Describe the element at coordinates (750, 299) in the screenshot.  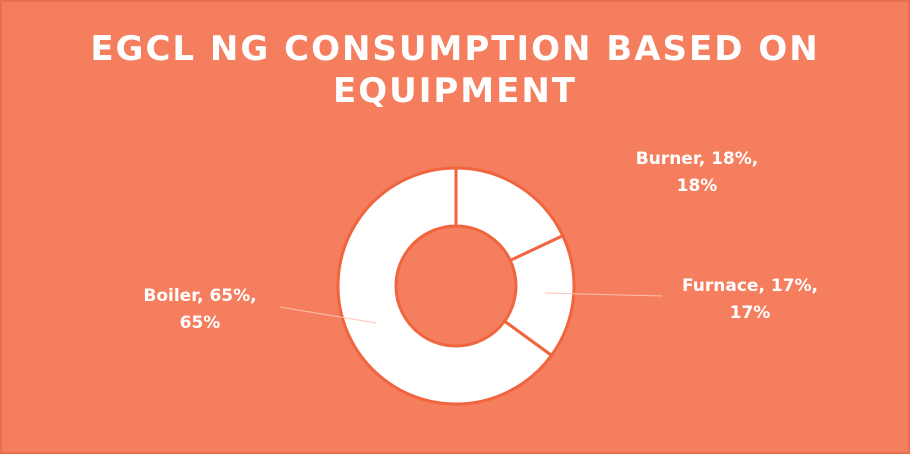
I see `data-label: Furnace, 17%, 17%` at that location.